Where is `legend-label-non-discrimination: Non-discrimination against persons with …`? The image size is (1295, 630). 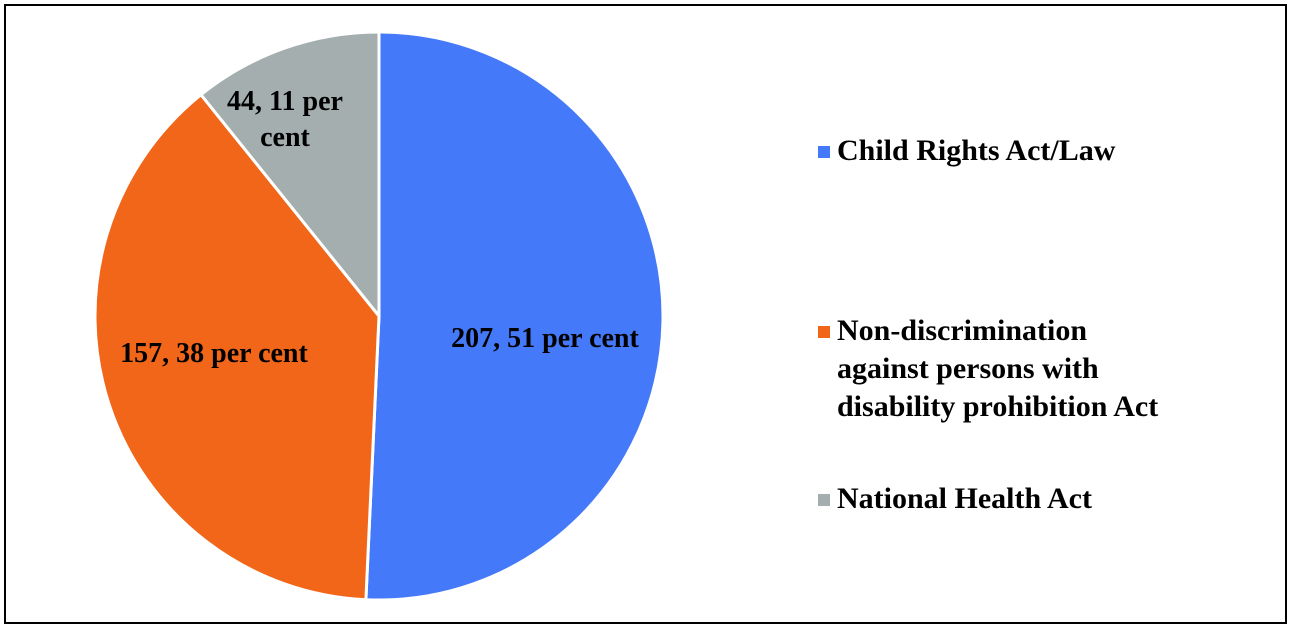 legend-label-non-discrimination: Non-discrimination against persons with … is located at coordinates (998, 368).